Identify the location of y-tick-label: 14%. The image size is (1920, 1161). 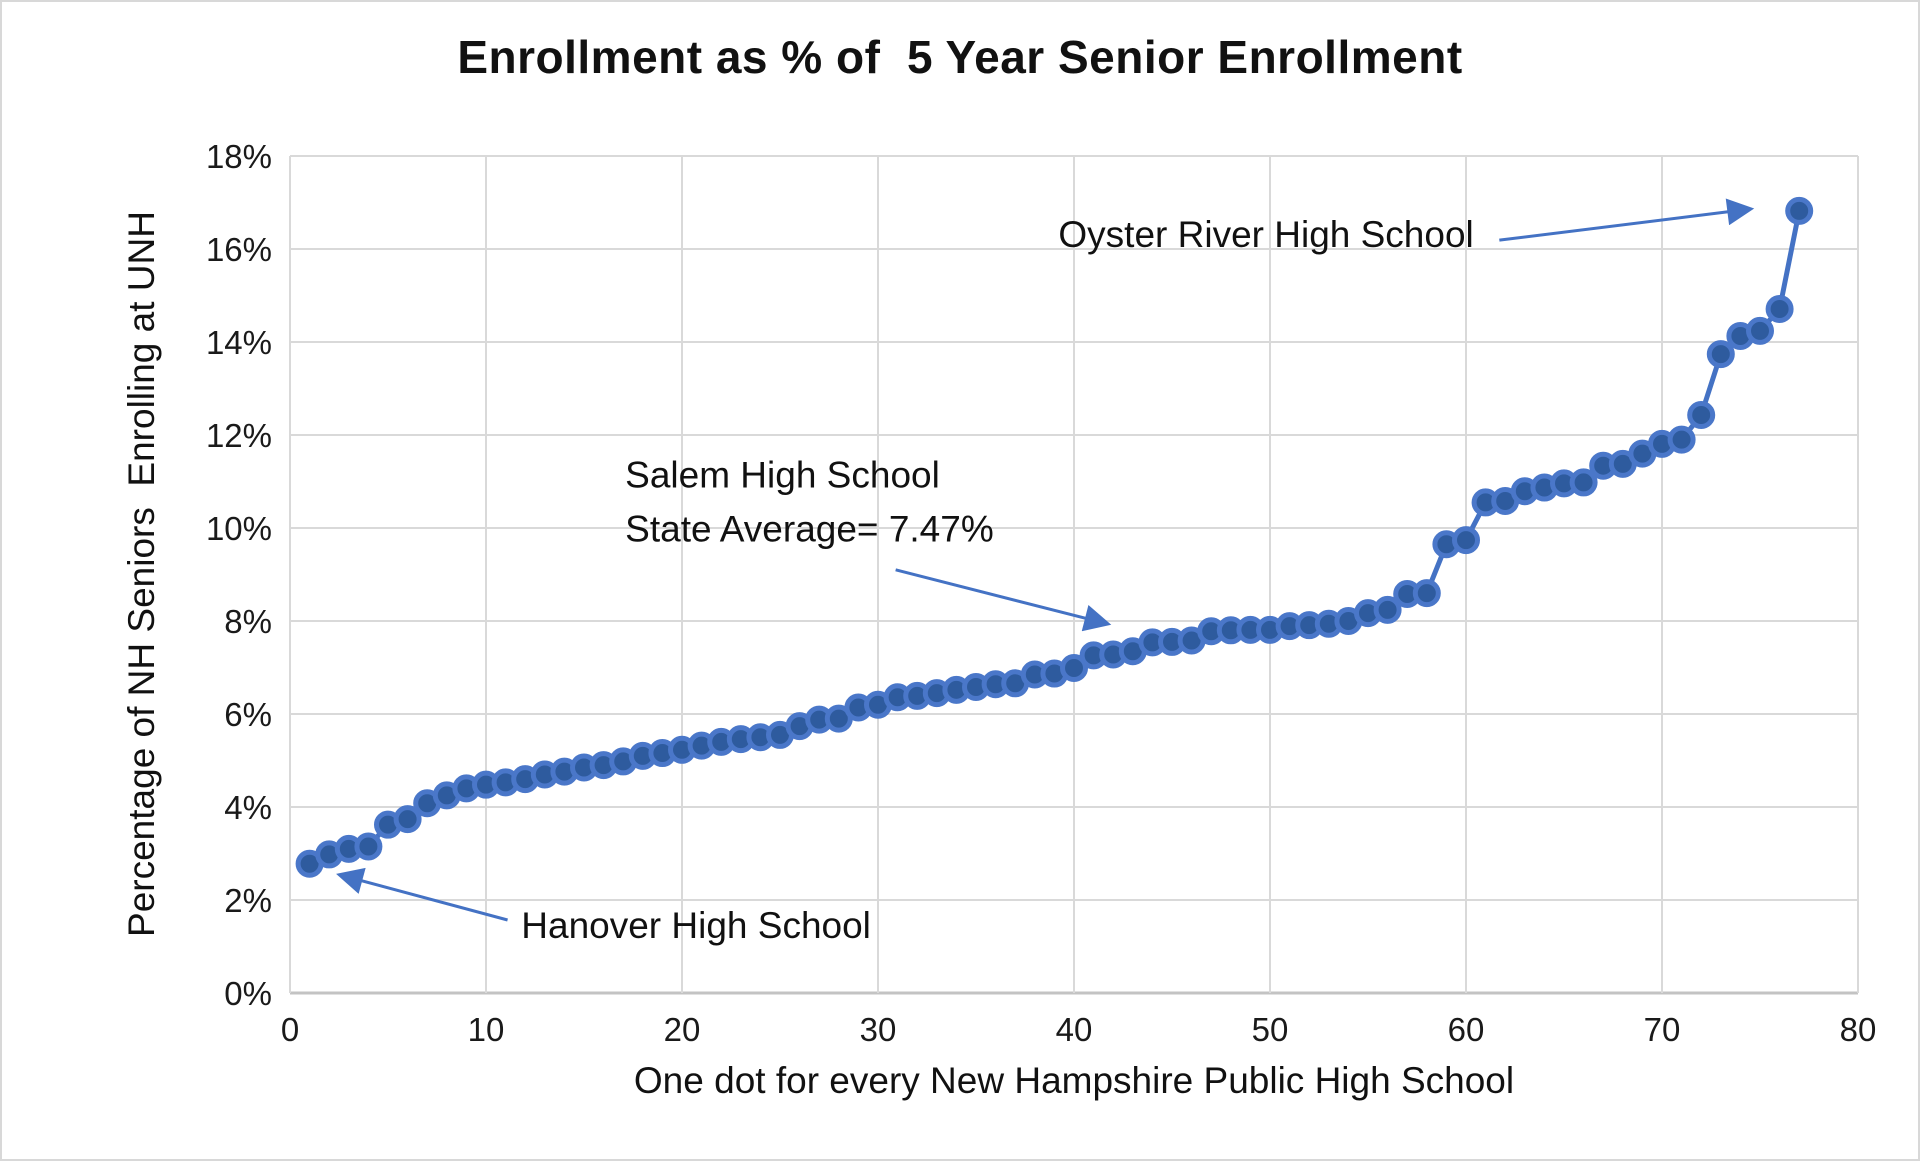
(239, 342).